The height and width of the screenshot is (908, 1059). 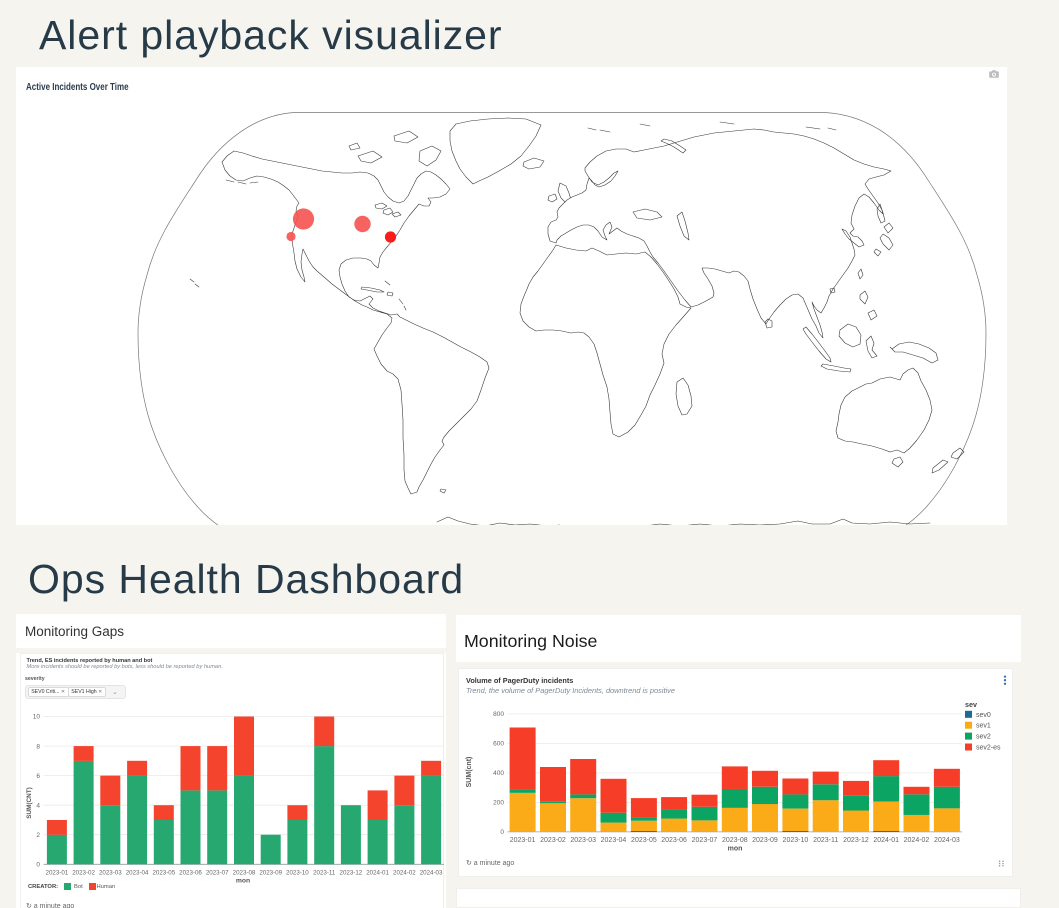 I want to click on svg-text: sev1, so click(x=983, y=726).